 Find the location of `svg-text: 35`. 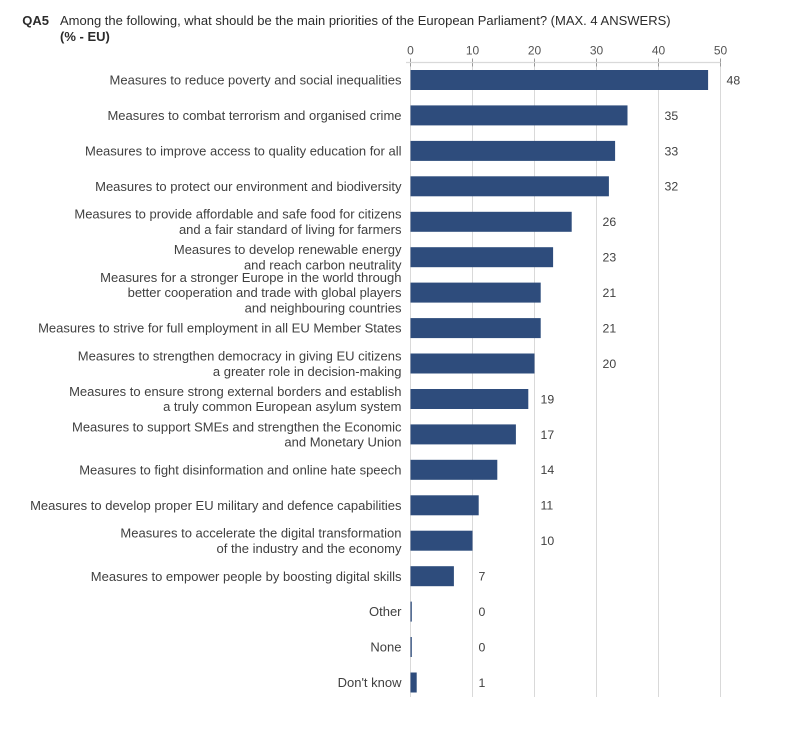

svg-text: 35 is located at coordinates (672, 116).